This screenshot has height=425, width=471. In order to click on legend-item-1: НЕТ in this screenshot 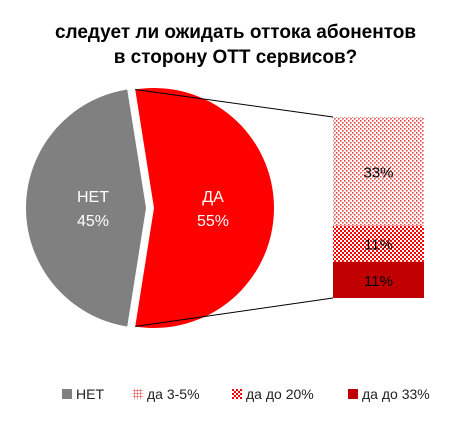, I will do `click(83, 394)`.